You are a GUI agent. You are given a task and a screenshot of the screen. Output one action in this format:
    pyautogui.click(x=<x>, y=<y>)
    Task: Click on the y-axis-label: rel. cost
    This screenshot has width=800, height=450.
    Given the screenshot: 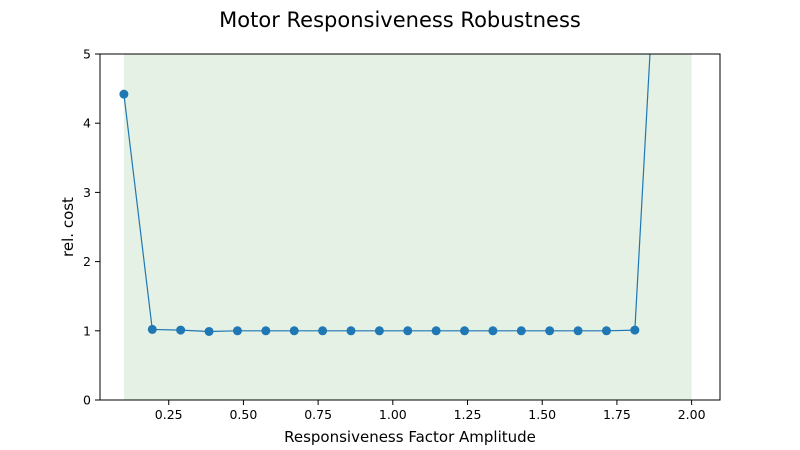 What is the action you would take?
    pyautogui.click(x=68, y=227)
    